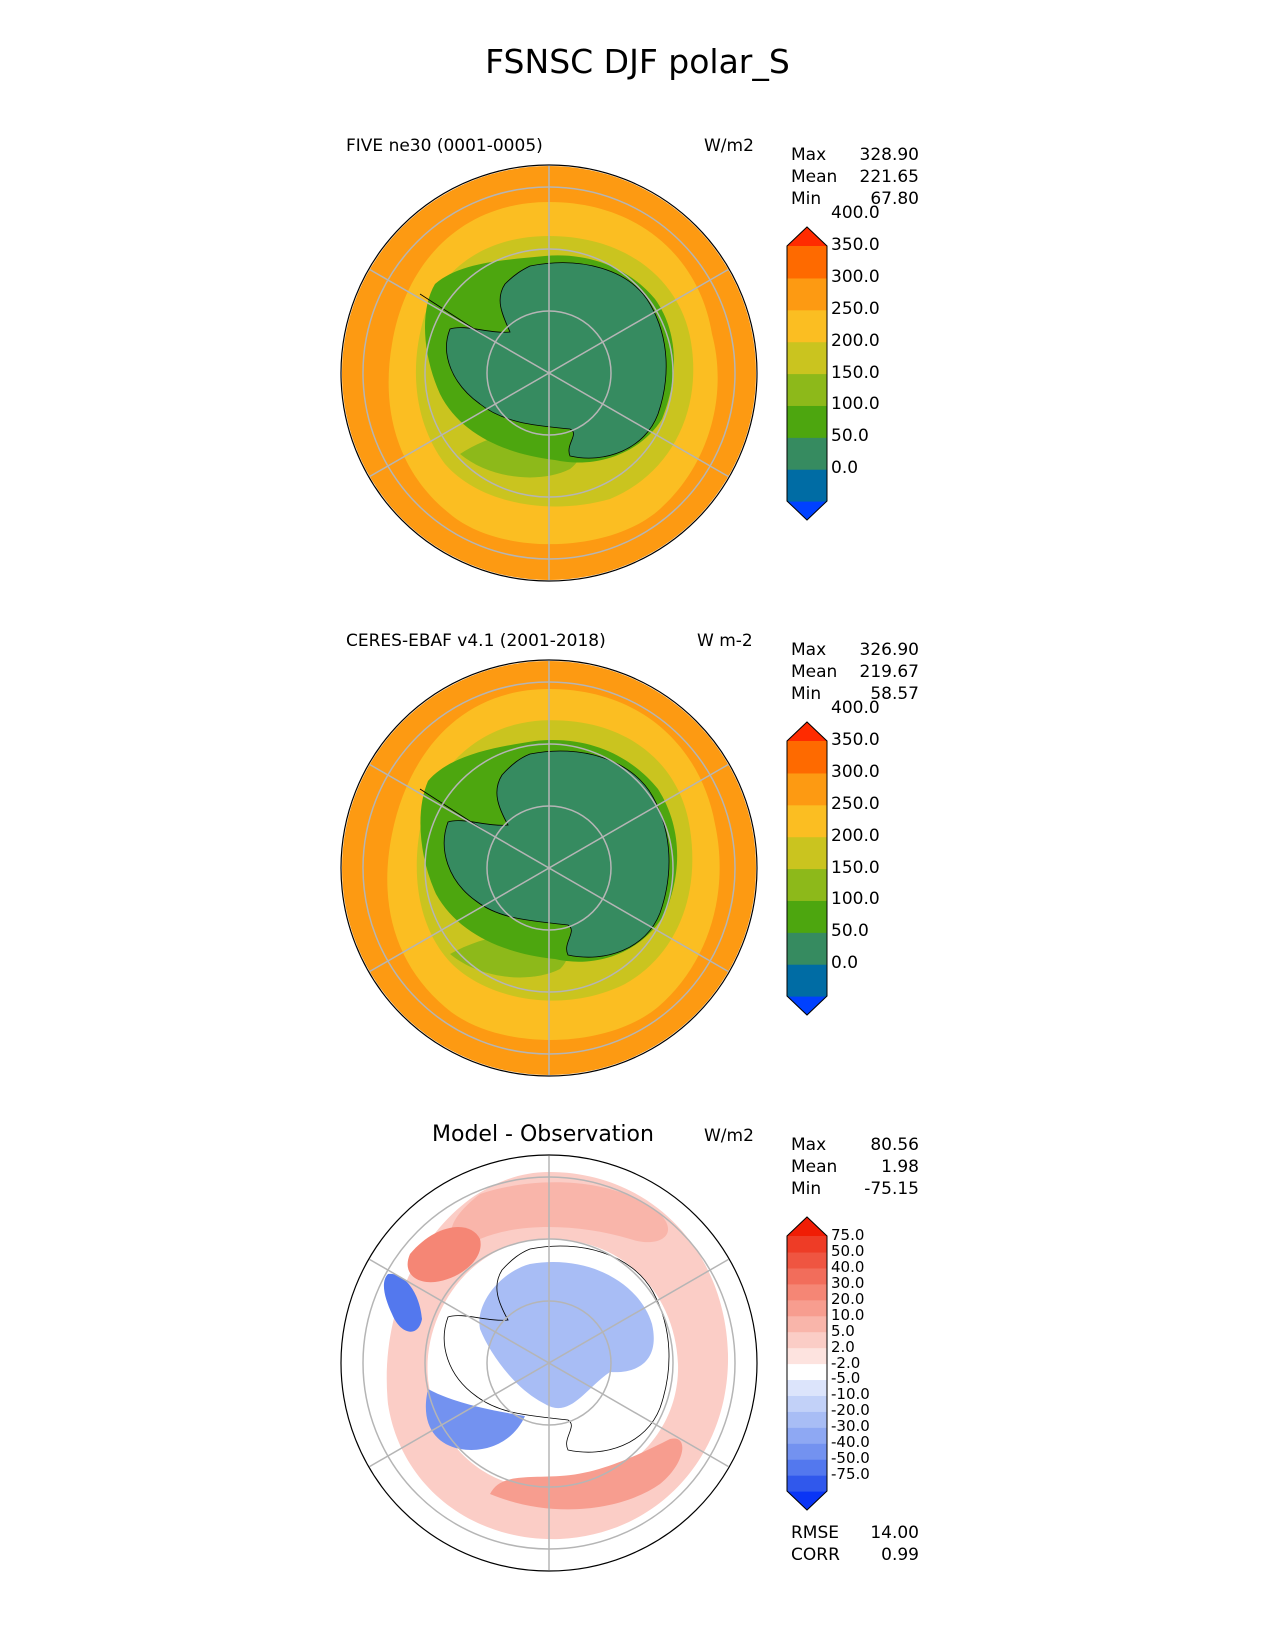  I want to click on colorbar-tick-label: -5.0, so click(846, 1378).